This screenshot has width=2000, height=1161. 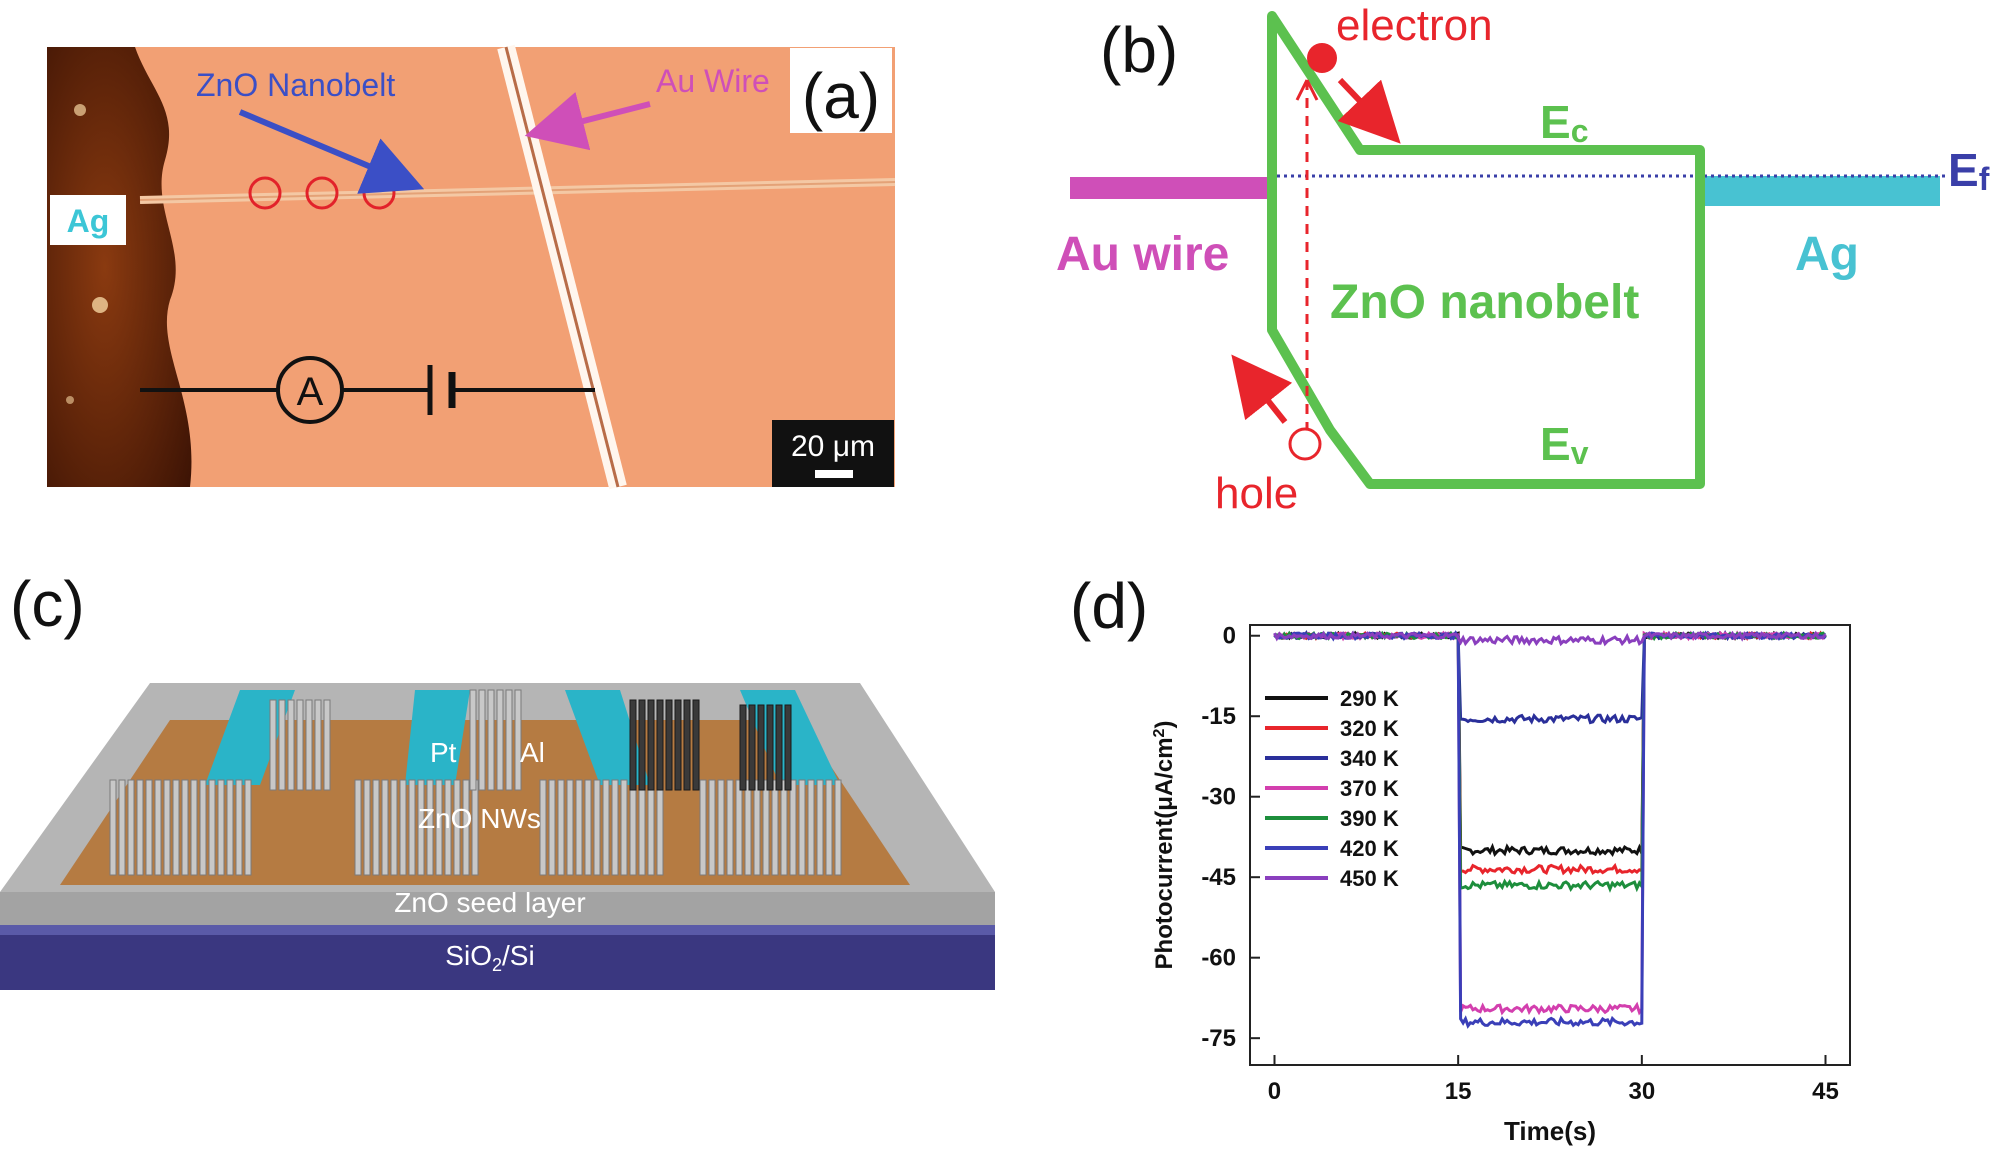 What do you see at coordinates (1414, 25) in the screenshot?
I see `electron-label: electron` at bounding box center [1414, 25].